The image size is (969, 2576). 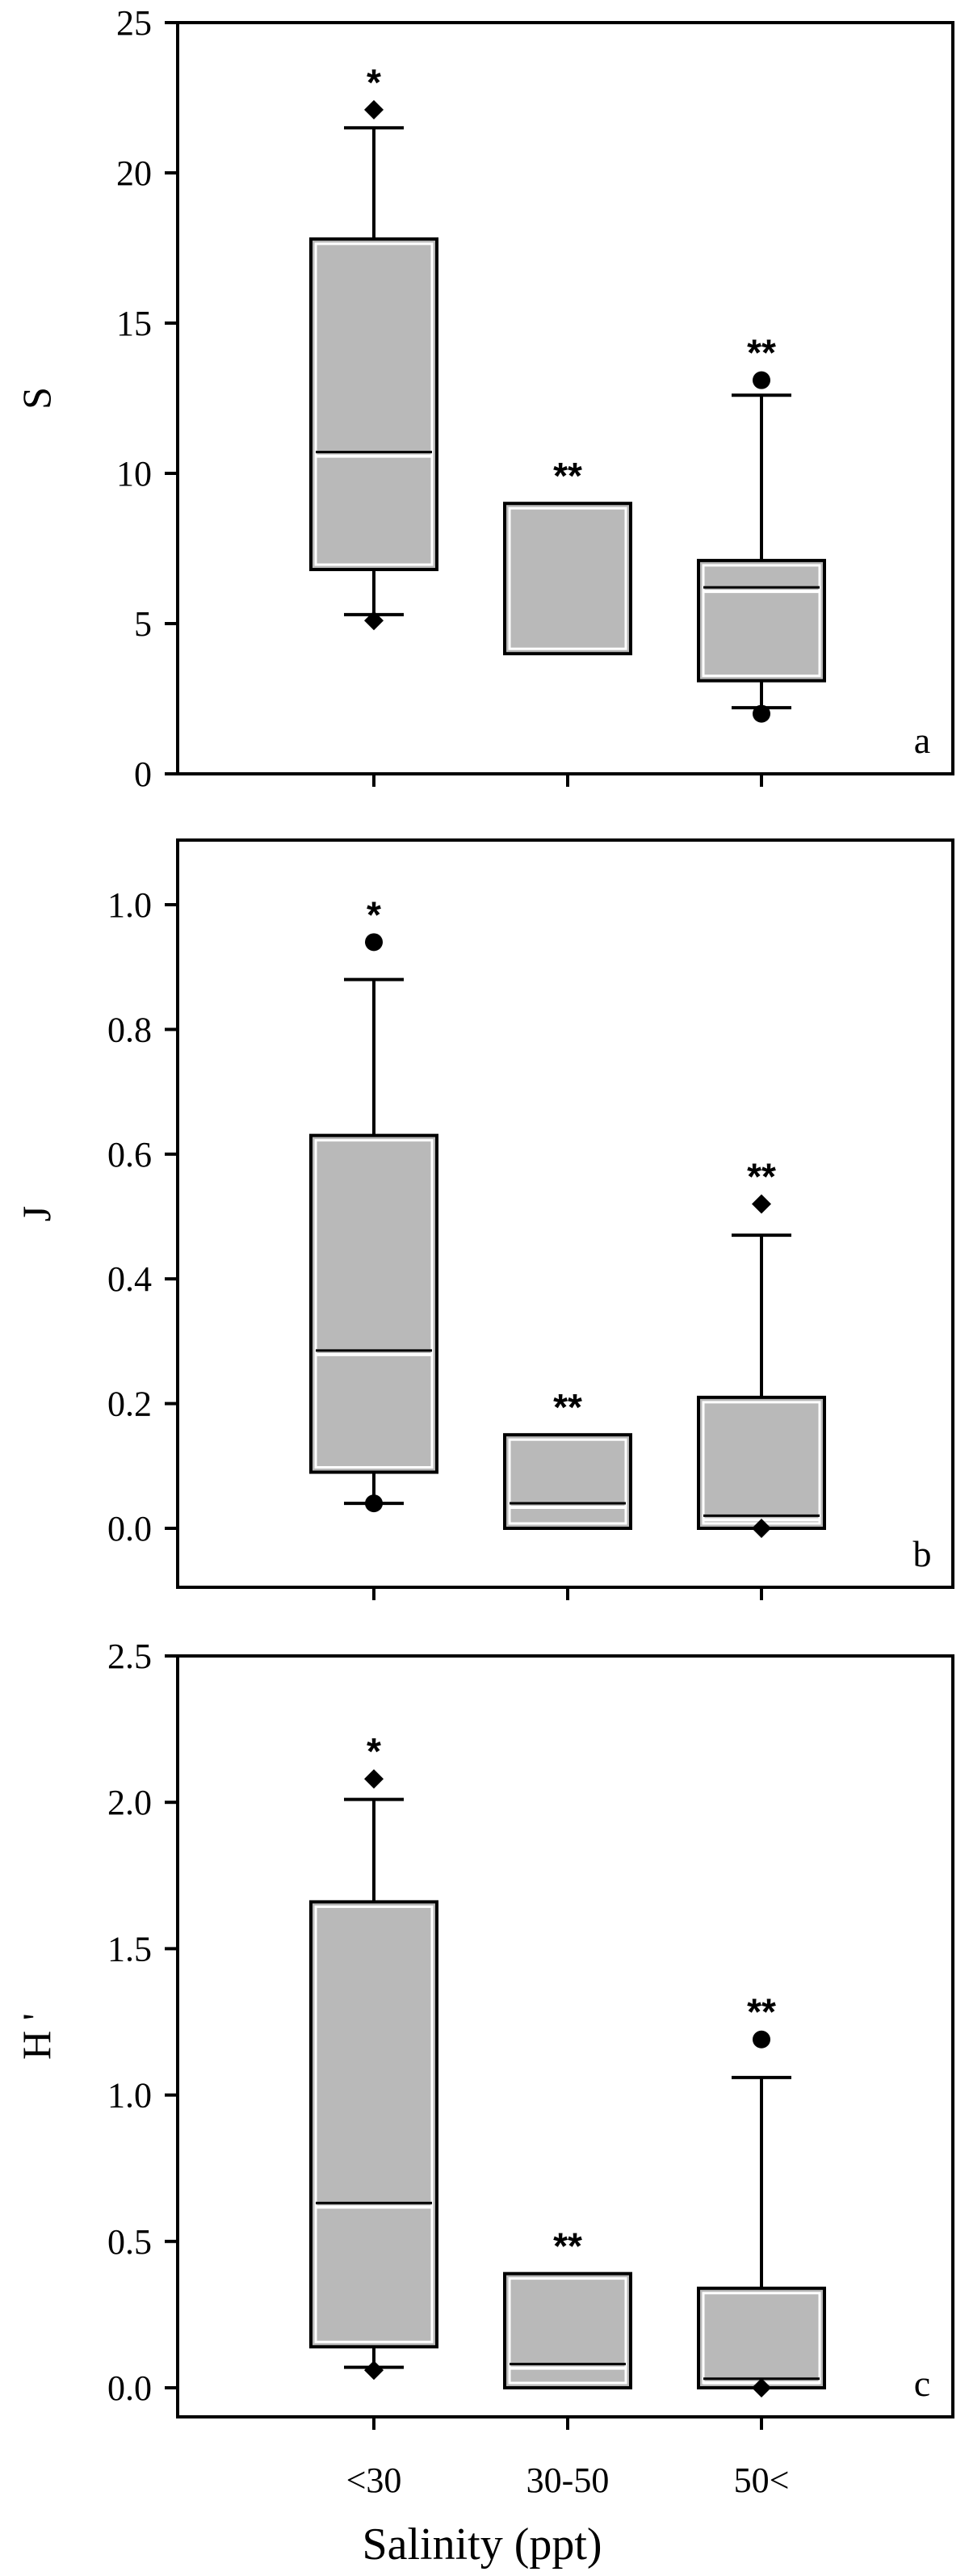 I want to click on panel-letter: c, so click(x=922, y=2383).